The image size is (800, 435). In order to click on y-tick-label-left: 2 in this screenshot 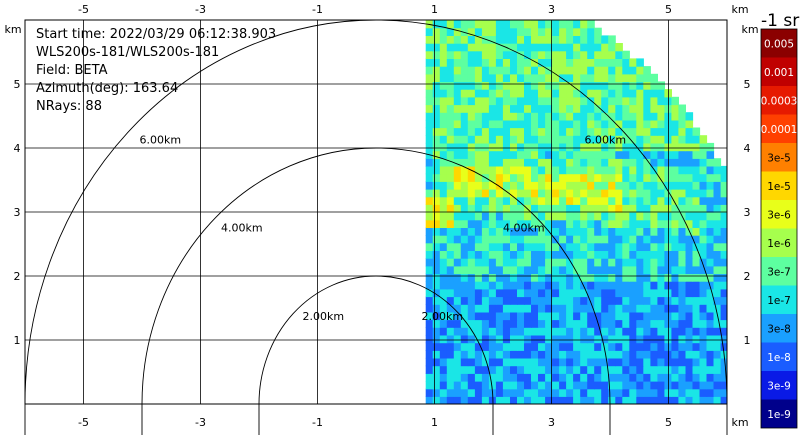, I will do `click(17, 276)`.